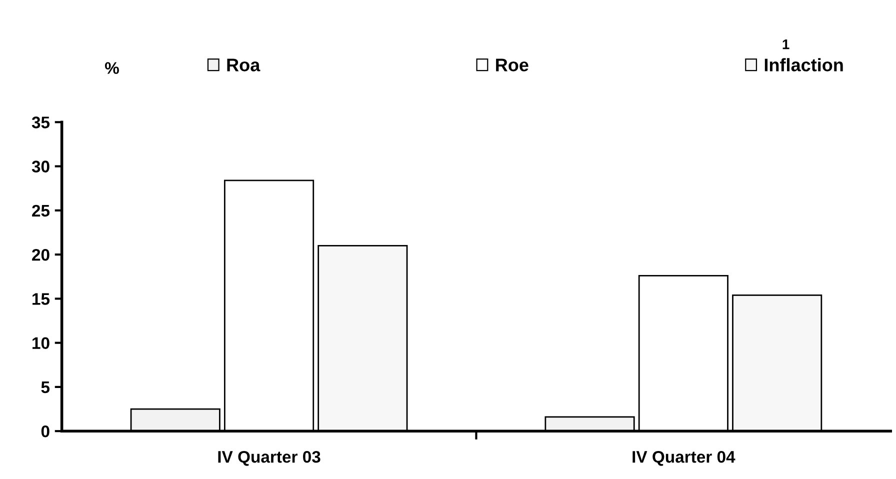 This screenshot has height=479, width=896. I want to click on y-tick-label: 25, so click(41, 210).